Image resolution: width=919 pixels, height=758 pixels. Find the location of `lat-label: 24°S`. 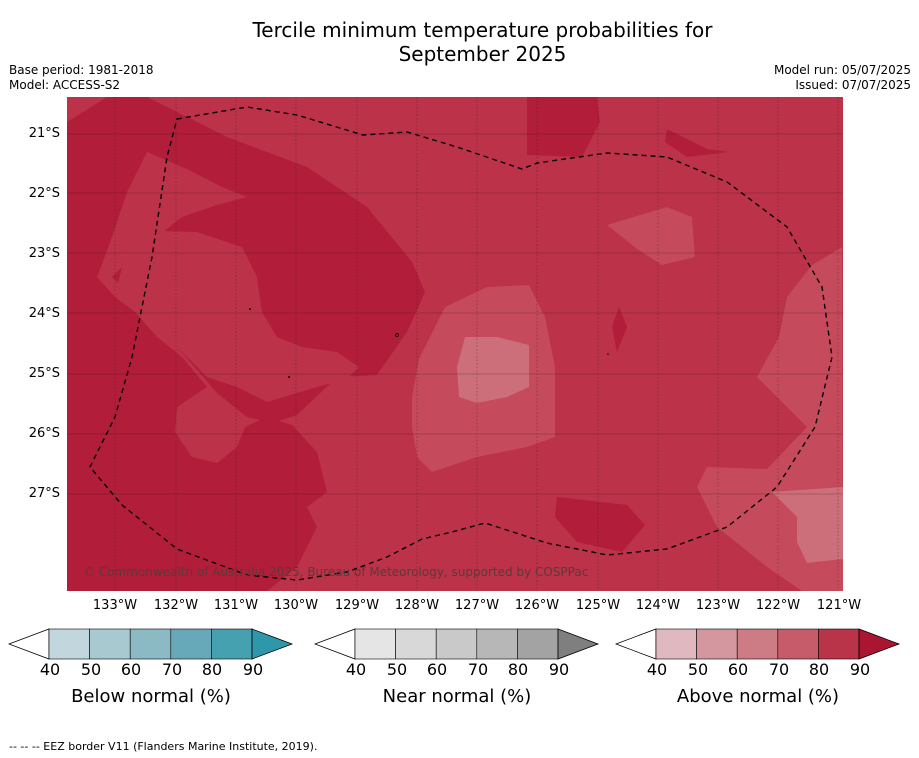

lat-label: 24°S is located at coordinates (44, 313).